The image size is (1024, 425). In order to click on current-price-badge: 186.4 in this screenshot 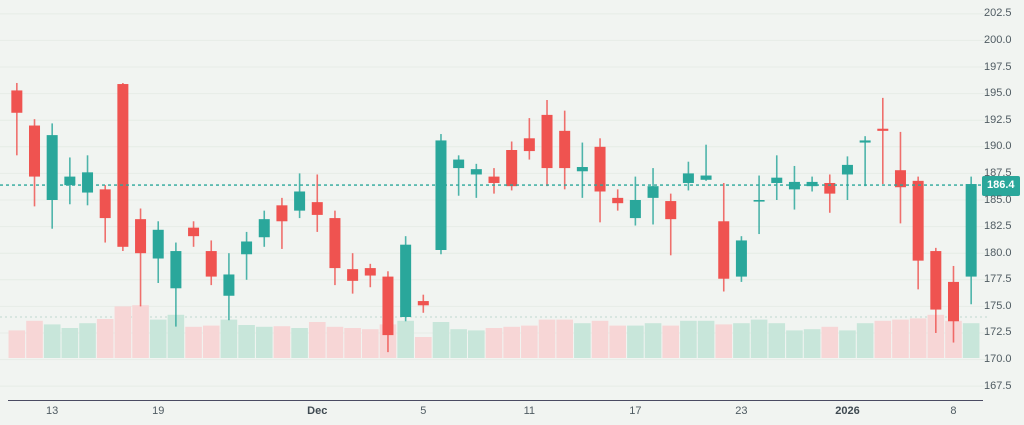, I will do `click(1001, 185)`.